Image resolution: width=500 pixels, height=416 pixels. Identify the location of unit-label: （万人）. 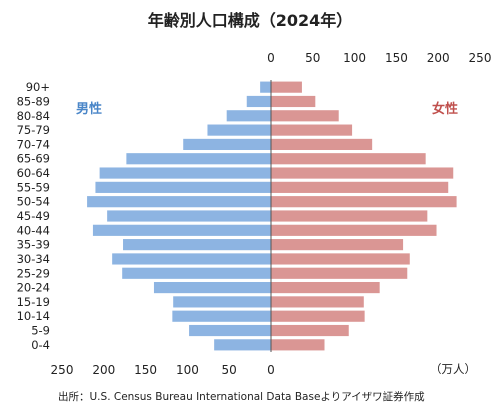
(453, 369).